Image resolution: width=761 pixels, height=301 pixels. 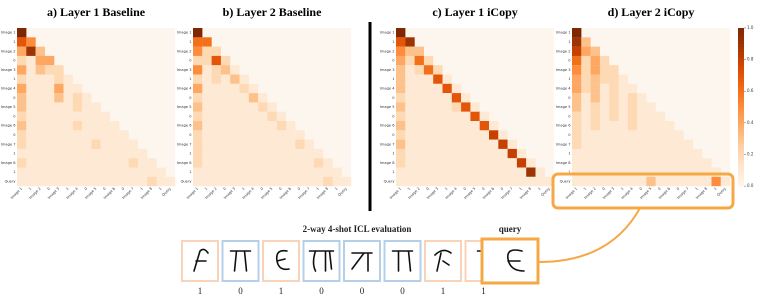 I want to click on support-box, so click(x=240, y=261).